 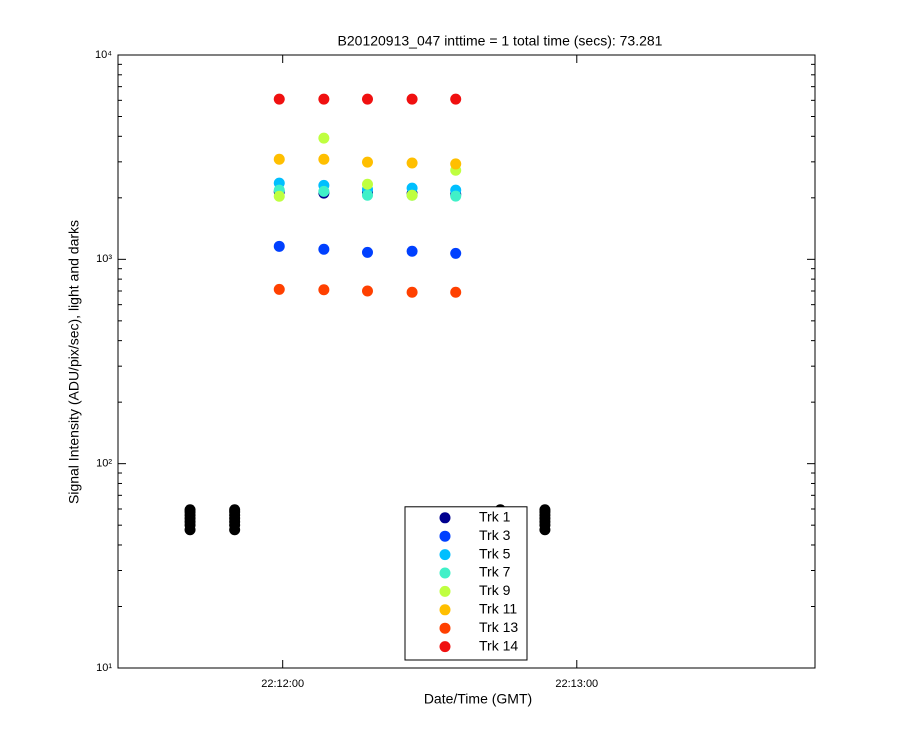 I want to click on y-tick-label: 10¹, so click(x=104, y=668).